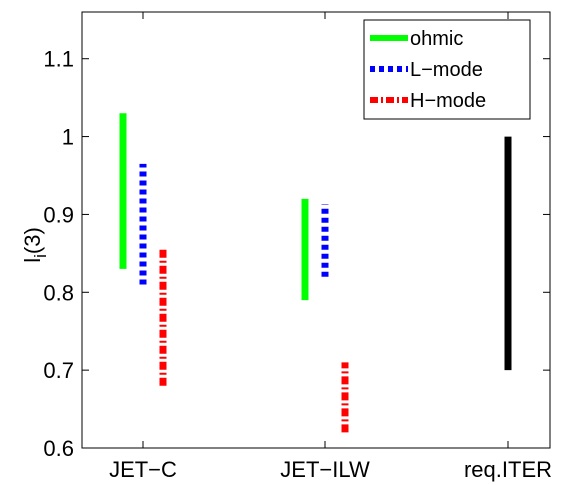  Describe the element at coordinates (58, 59) in the screenshot. I see `y-tick-label: 1.1` at that location.